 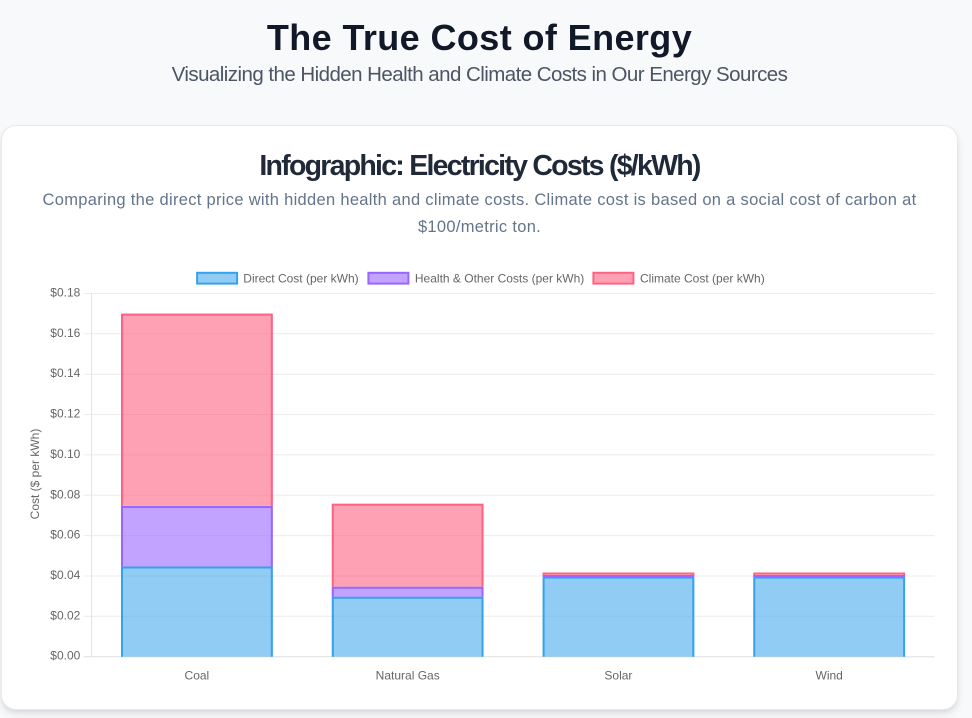 What do you see at coordinates (300, 279) in the screenshot?
I see `svg-text: Direct Cost (per kWh)` at bounding box center [300, 279].